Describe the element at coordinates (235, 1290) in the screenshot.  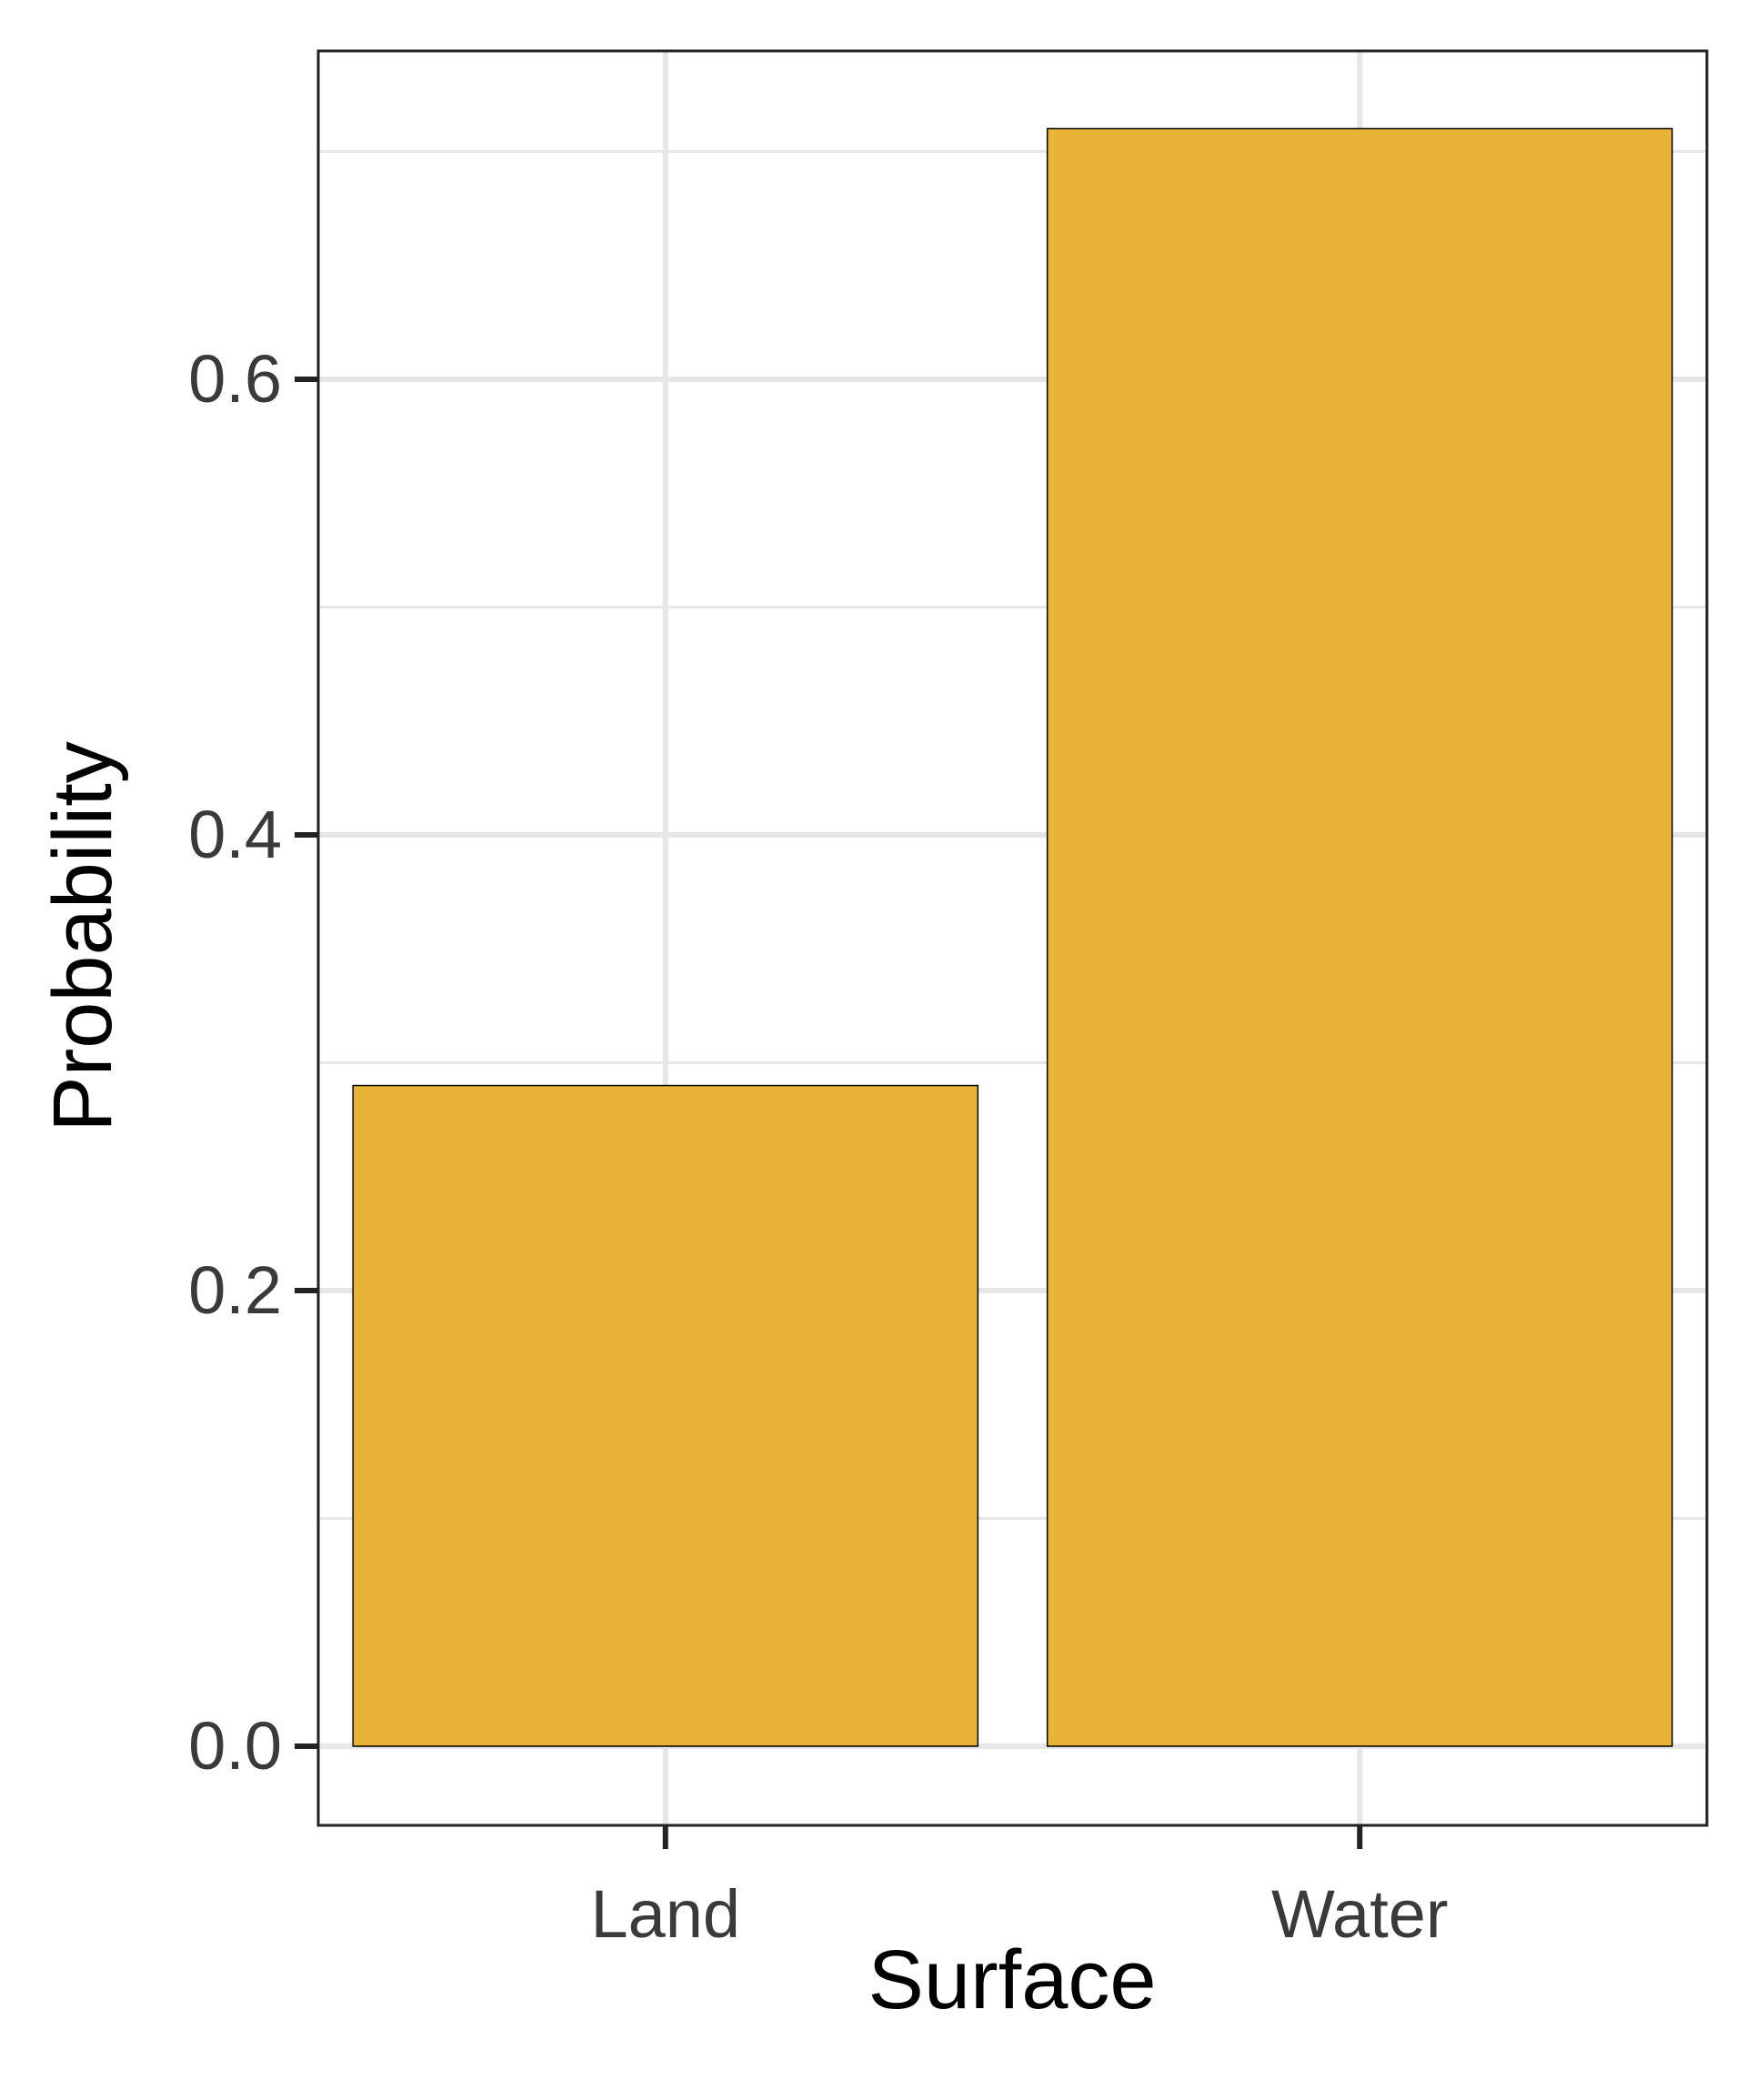
I see `y-tick-label: 0.2` at that location.